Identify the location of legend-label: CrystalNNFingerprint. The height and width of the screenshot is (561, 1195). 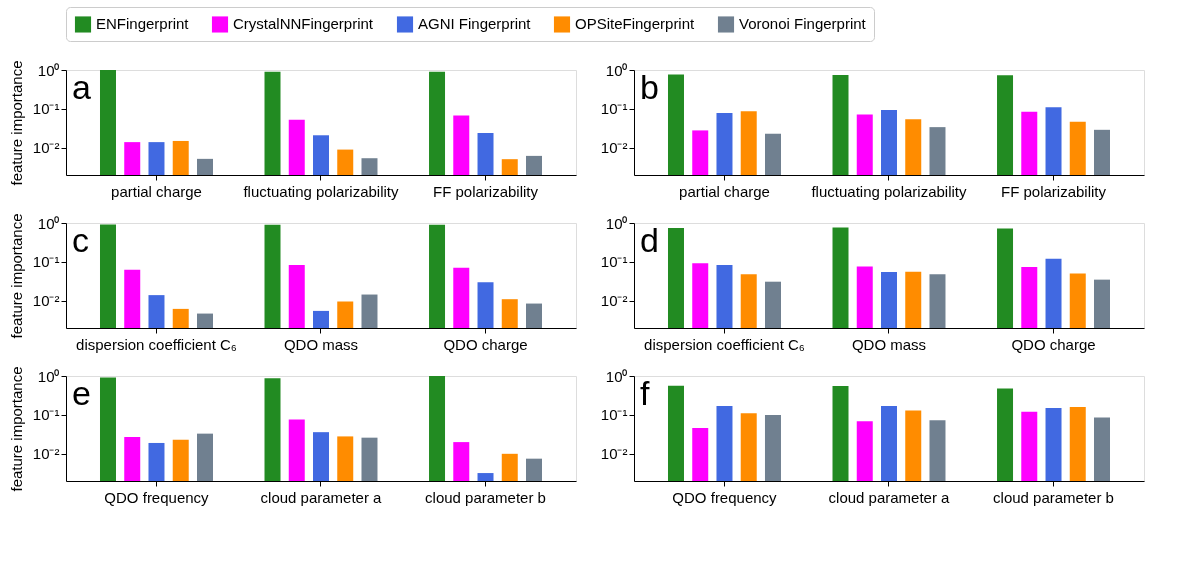
(303, 24).